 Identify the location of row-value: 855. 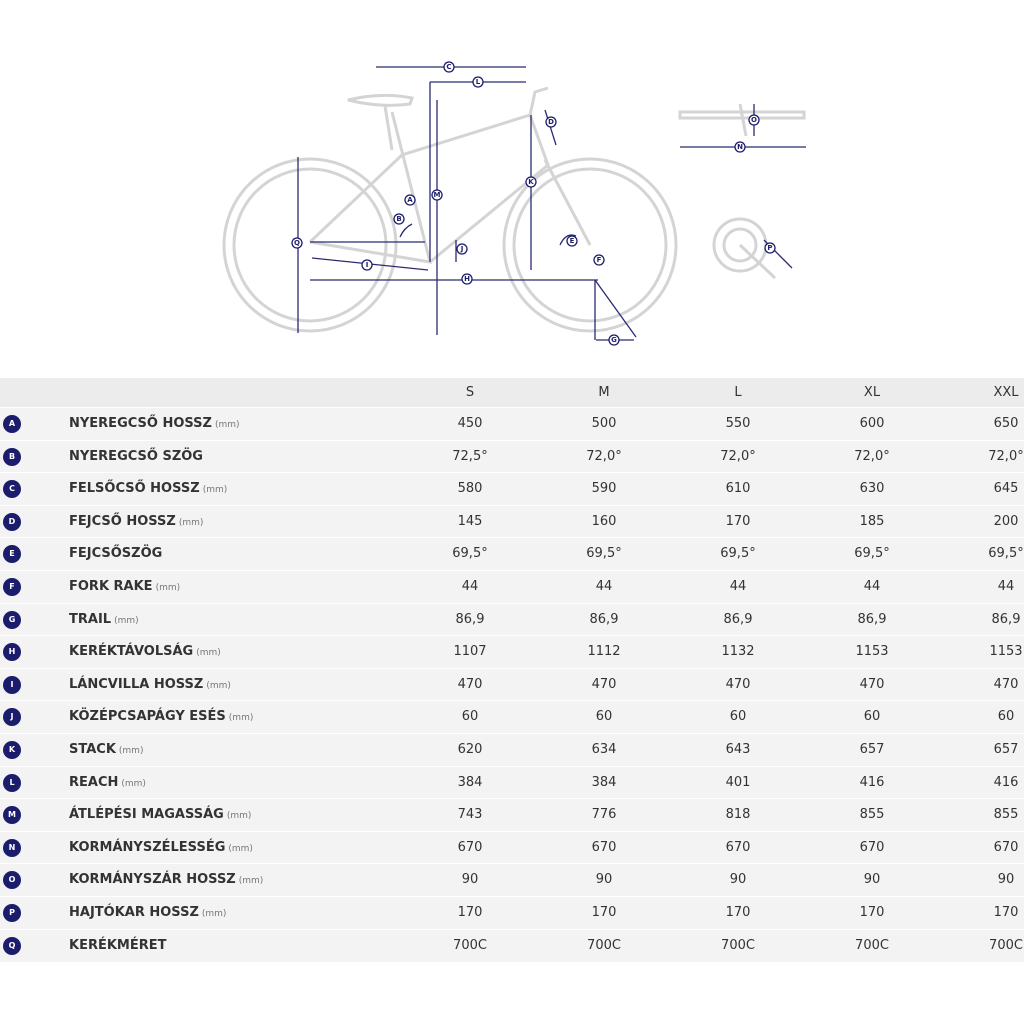
(872, 815).